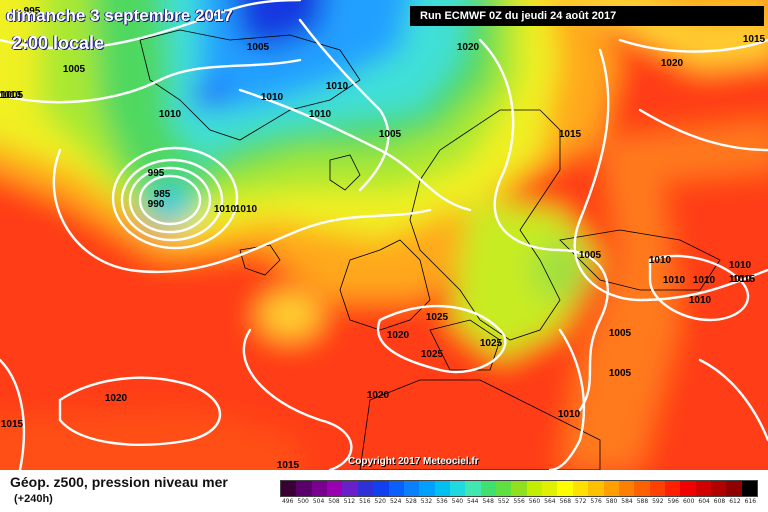 The image size is (768, 512). I want to click on scale-tick: 540, so click(457, 501).